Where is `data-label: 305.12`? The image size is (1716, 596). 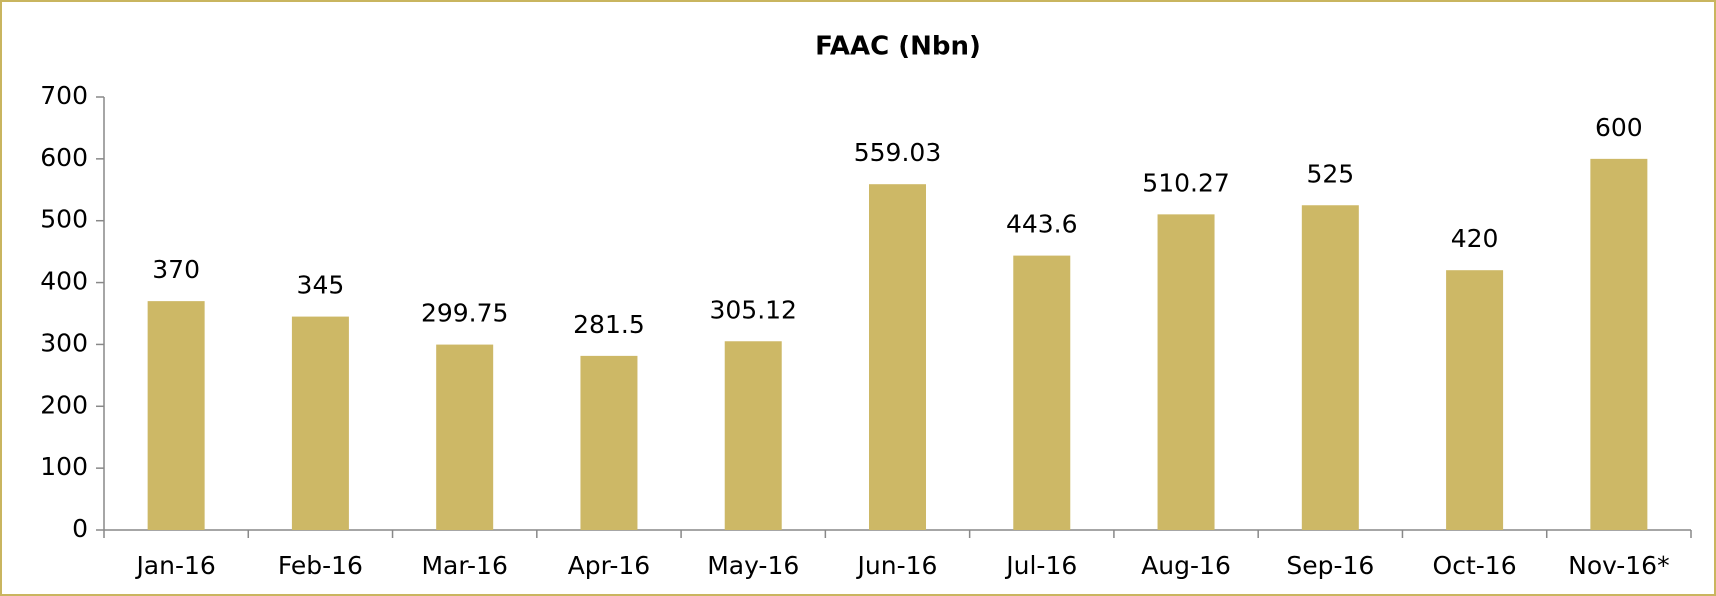 data-label: 305.12 is located at coordinates (752, 309).